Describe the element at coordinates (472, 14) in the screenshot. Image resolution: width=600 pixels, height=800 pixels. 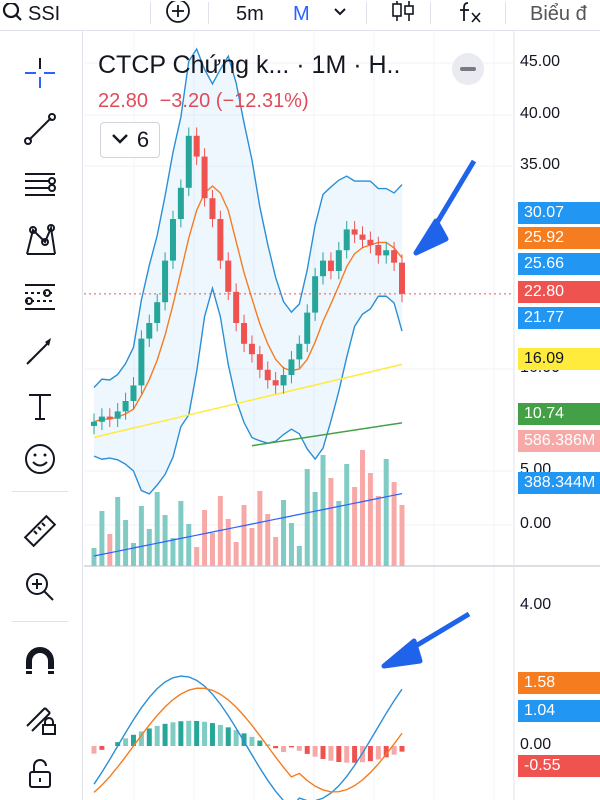
I see `indicators-button` at that location.